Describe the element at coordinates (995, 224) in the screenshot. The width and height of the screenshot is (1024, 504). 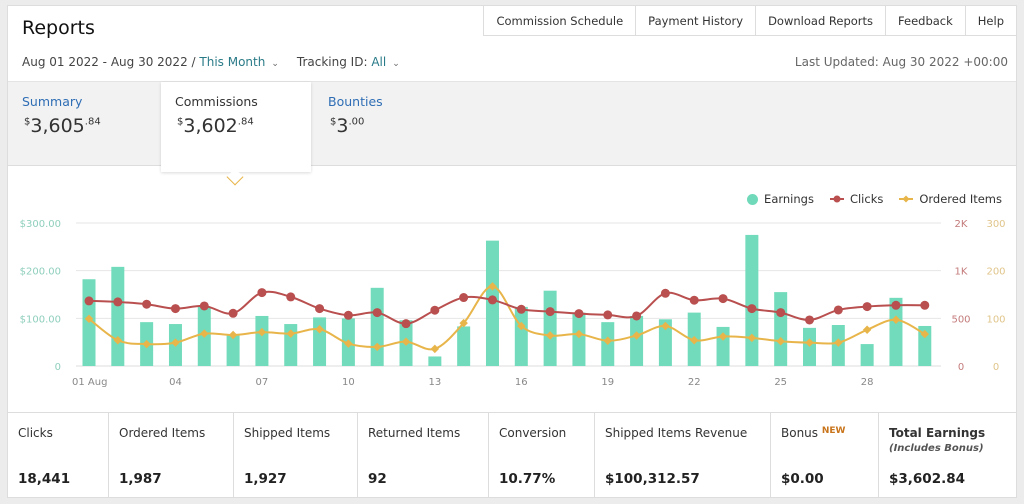
I see `y-items-tick: 300` at that location.